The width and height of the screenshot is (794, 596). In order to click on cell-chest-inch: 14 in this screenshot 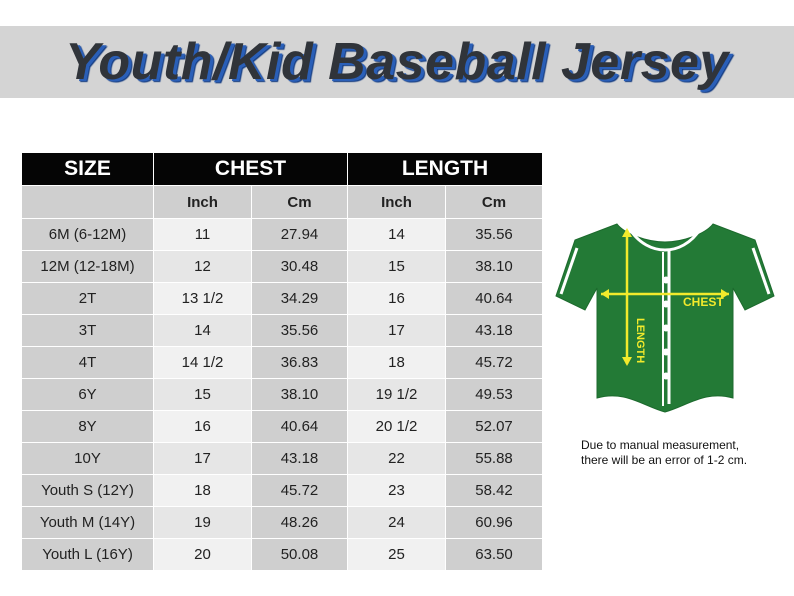, I will do `click(202, 330)`.